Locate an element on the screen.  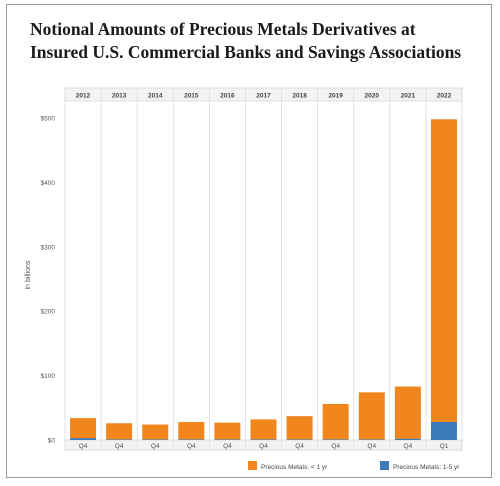
year-label: 2016 is located at coordinates (227, 96).